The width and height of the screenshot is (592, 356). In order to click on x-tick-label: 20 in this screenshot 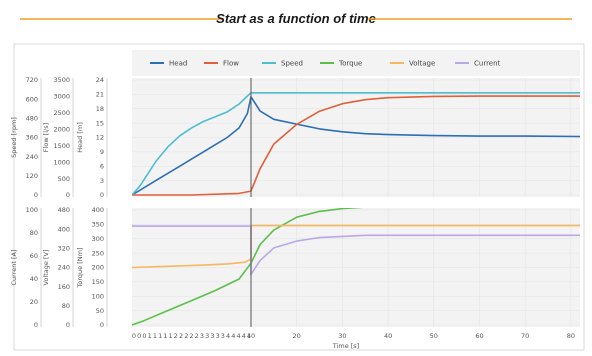, I will do `click(297, 336)`.